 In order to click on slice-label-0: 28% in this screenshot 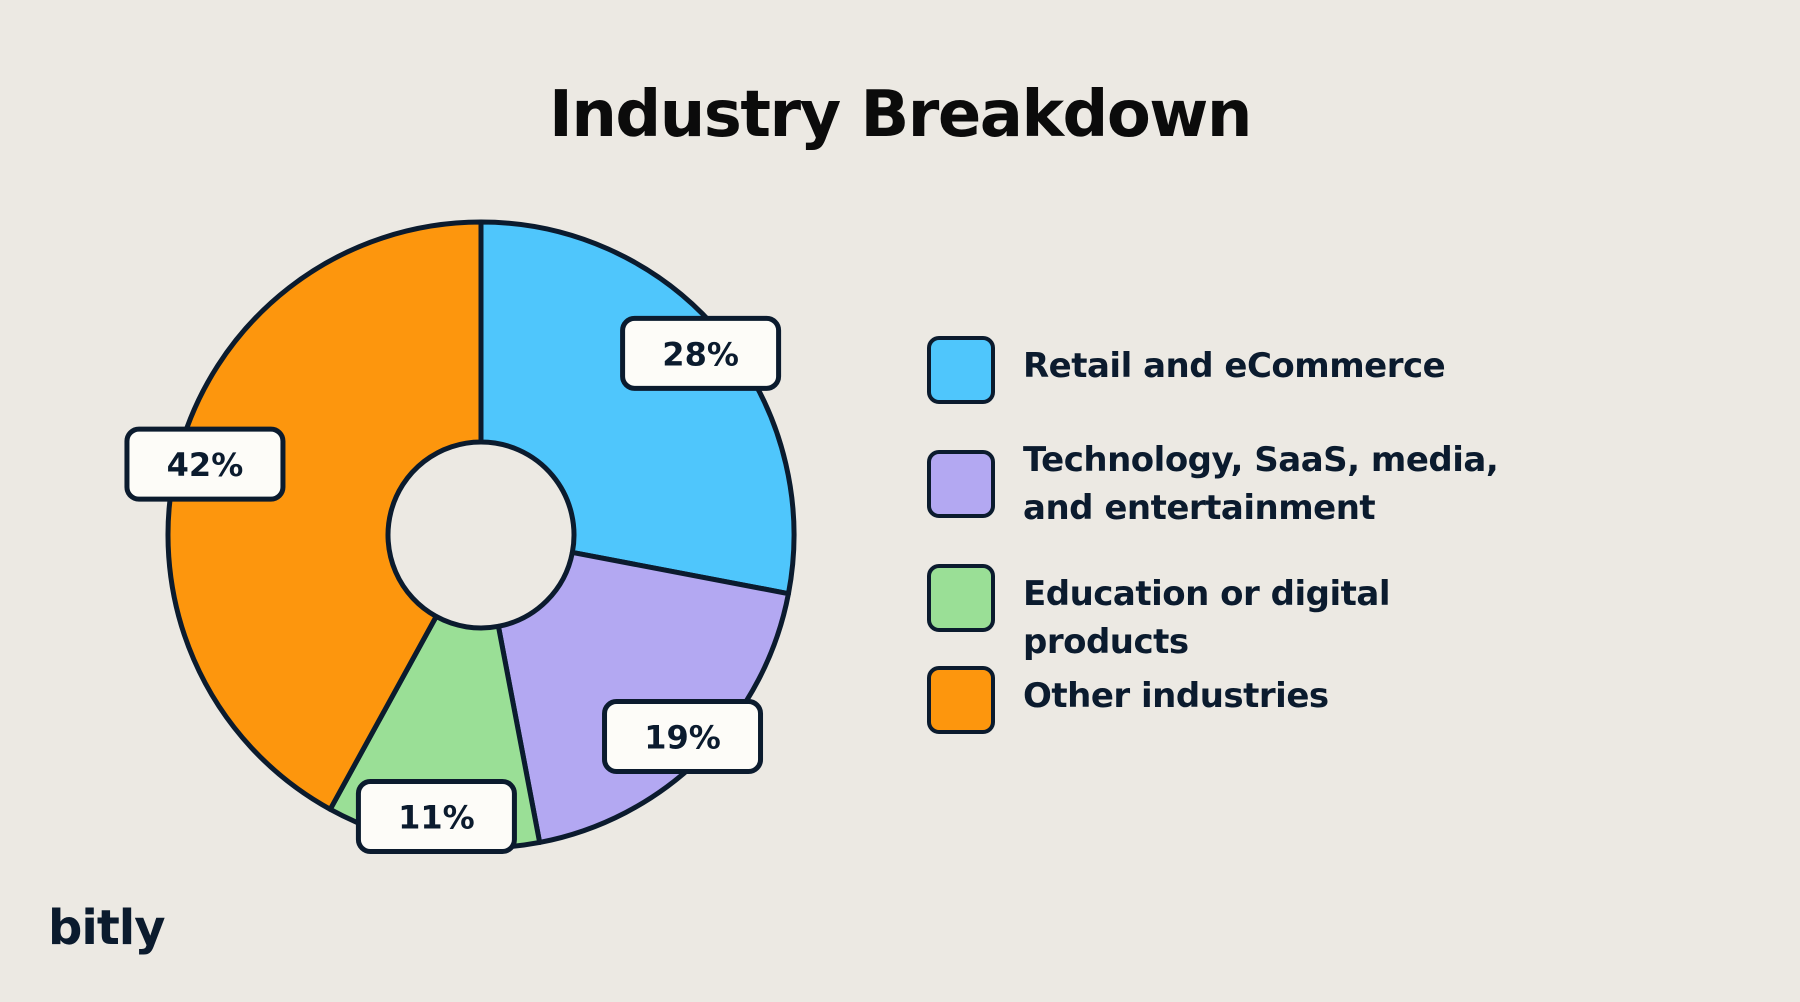, I will do `click(701, 353)`.